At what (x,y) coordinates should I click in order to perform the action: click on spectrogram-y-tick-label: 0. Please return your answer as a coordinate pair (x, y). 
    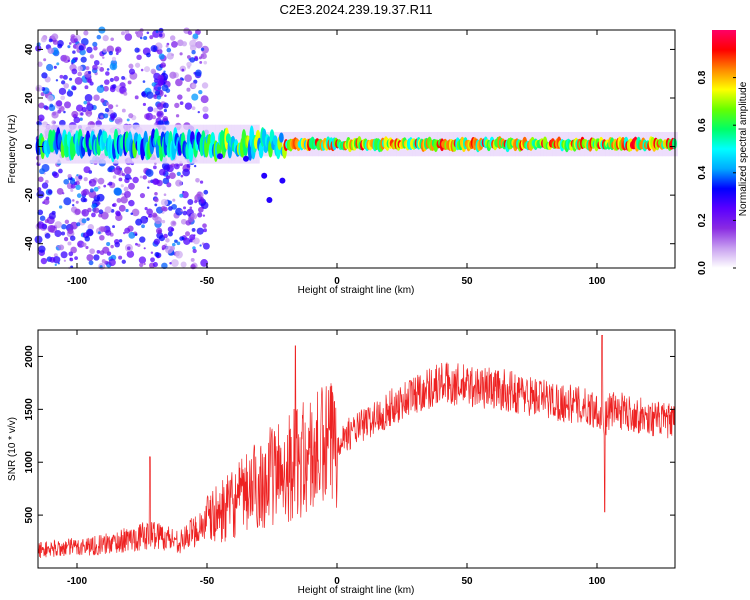
    Looking at the image, I should click on (29, 146).